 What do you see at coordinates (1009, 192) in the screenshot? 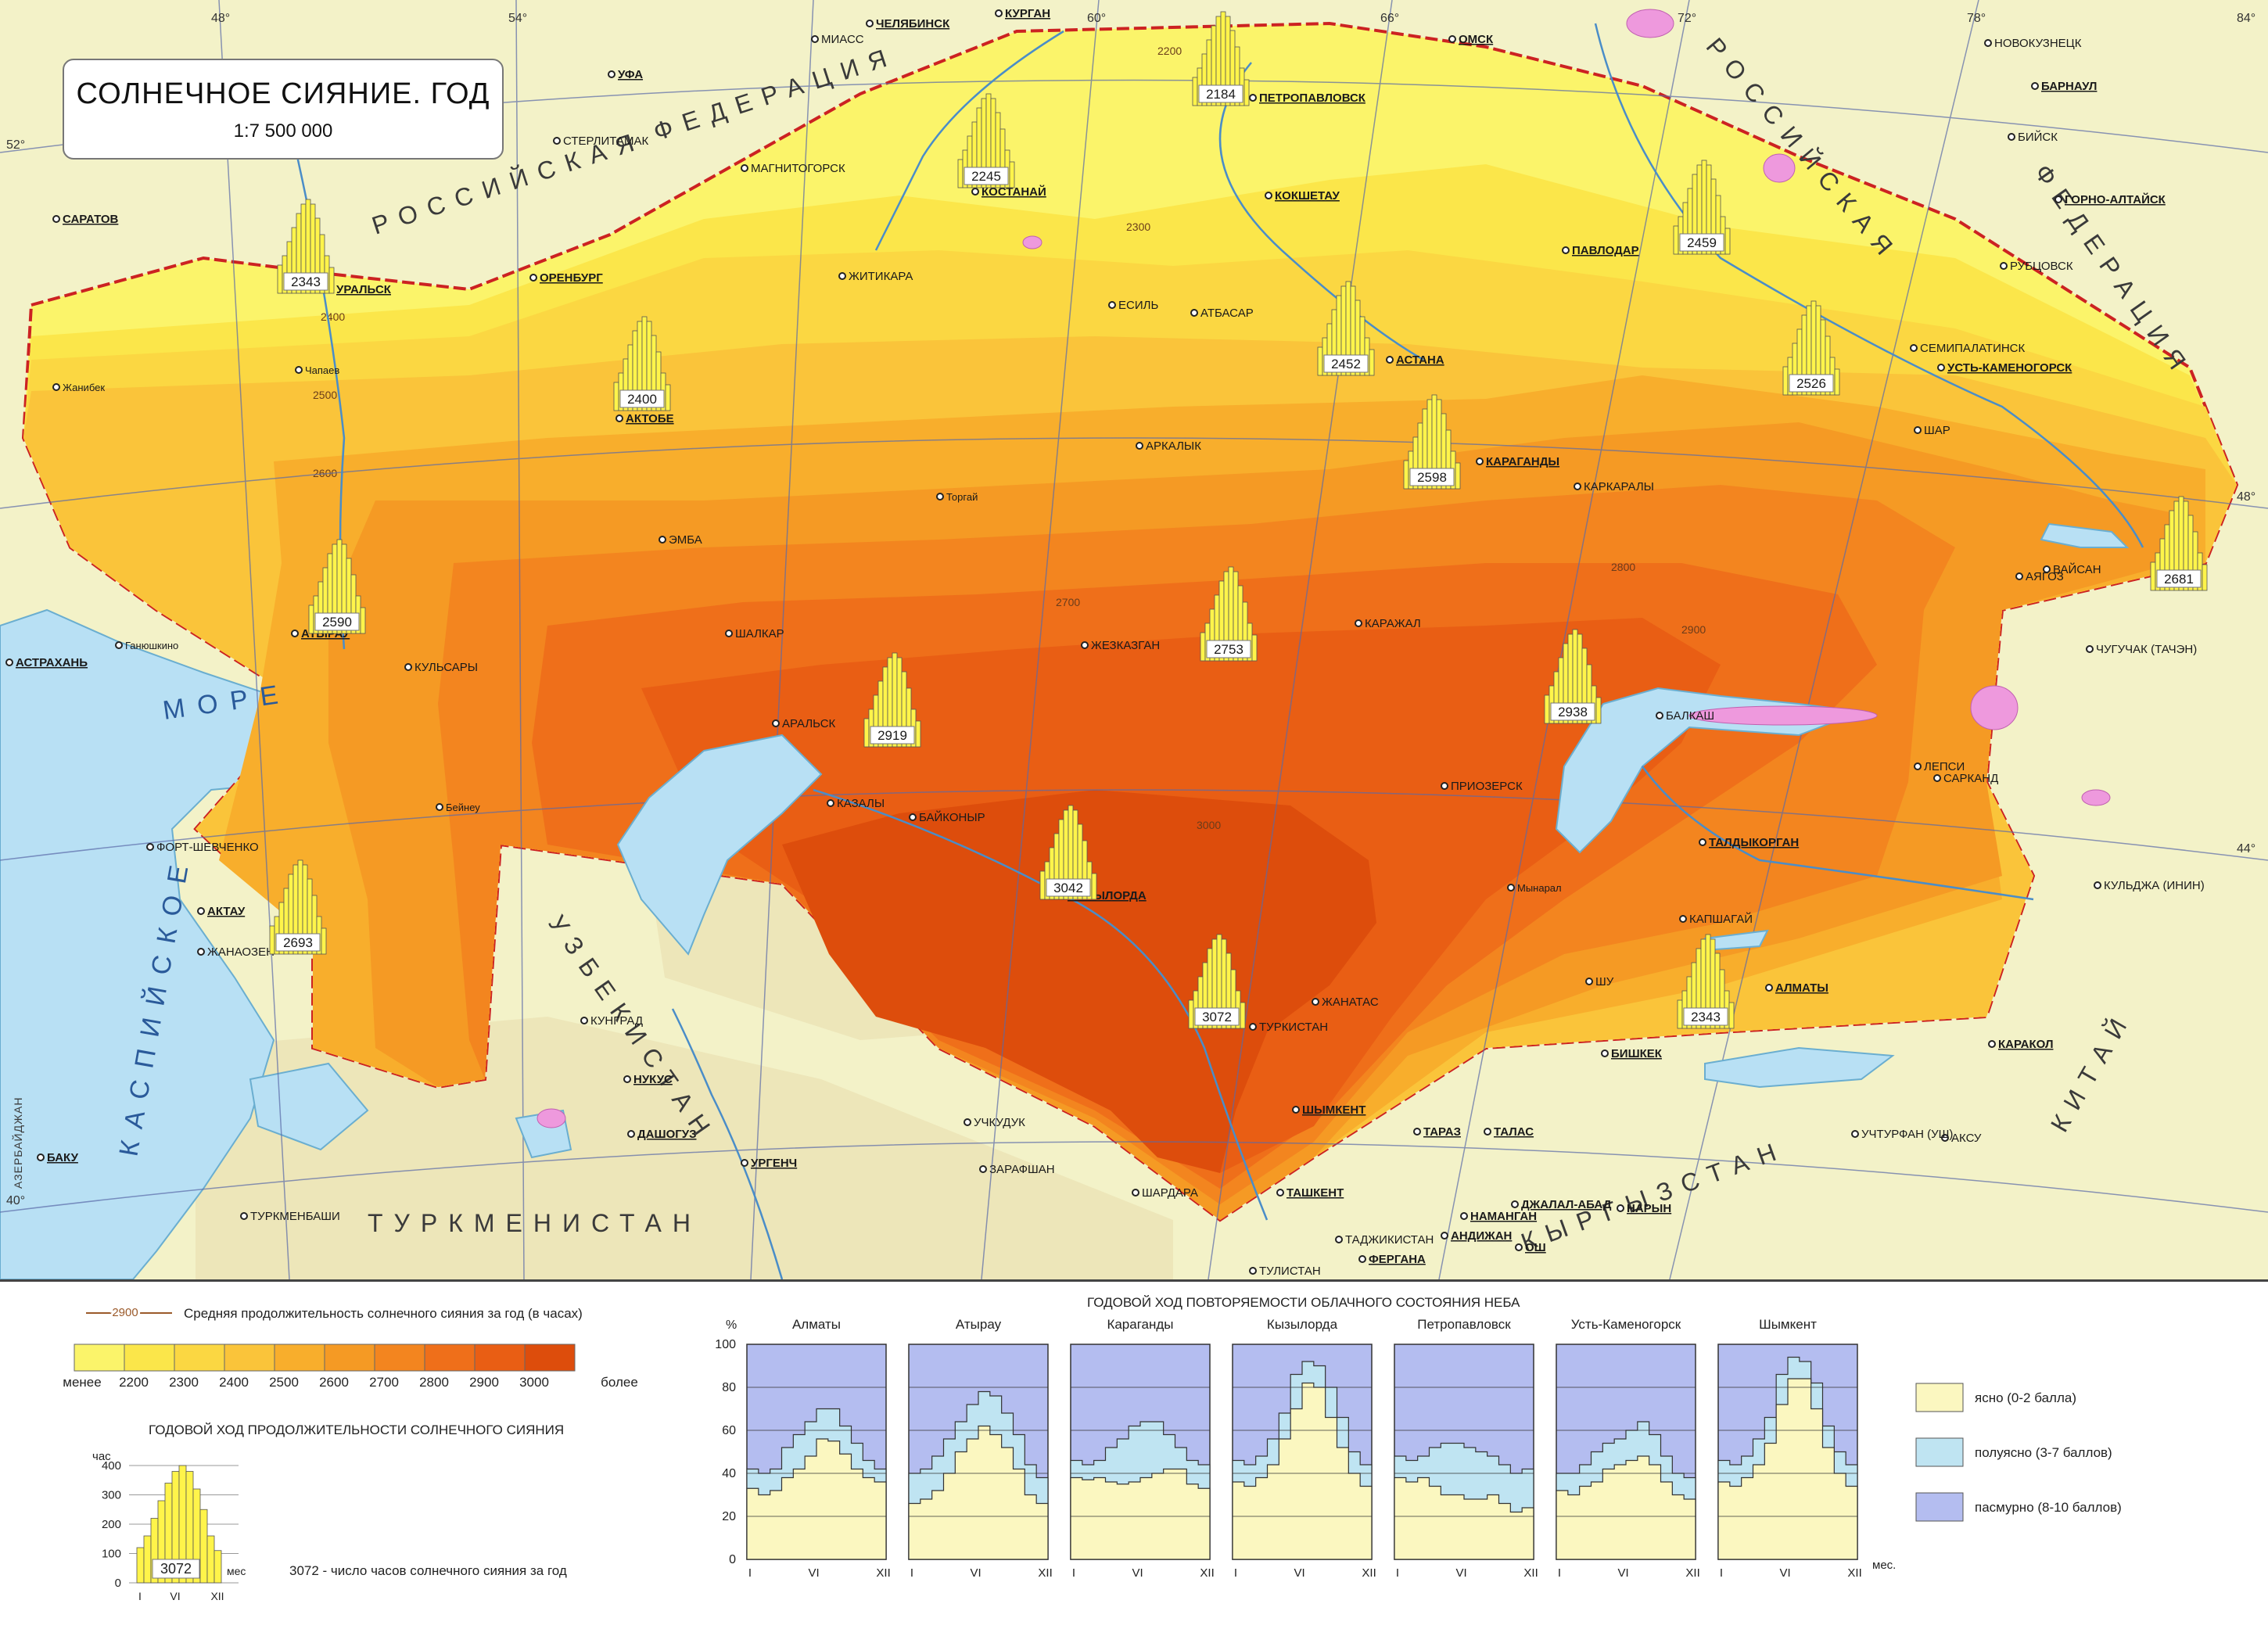
I see `city: КОСТАНАЙ` at bounding box center [1009, 192].